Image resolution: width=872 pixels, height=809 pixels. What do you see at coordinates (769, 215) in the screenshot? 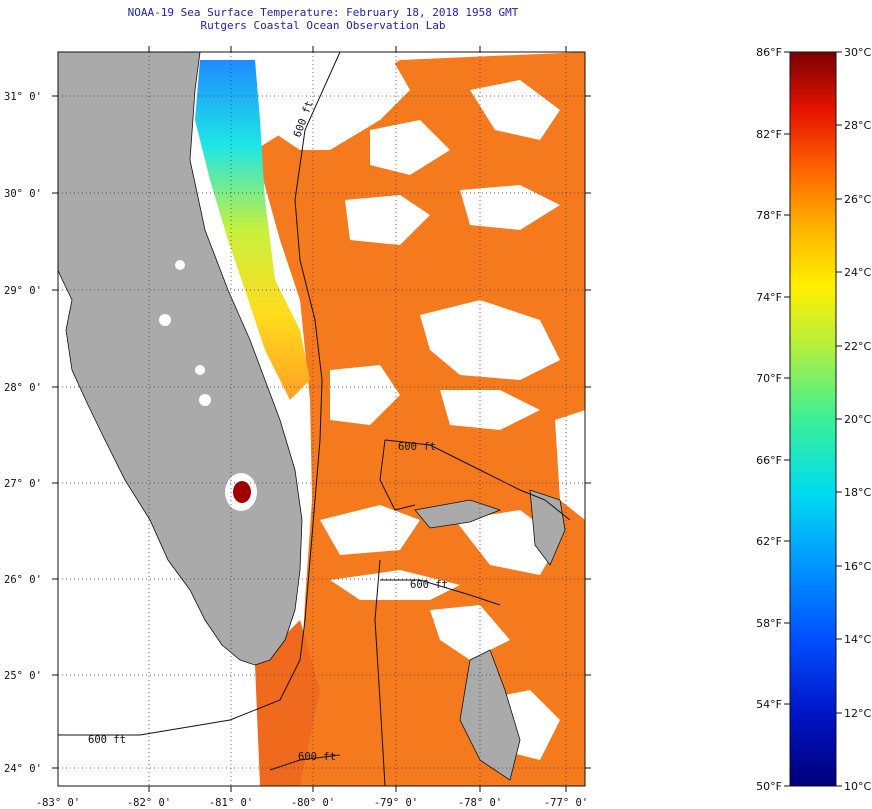
I see `fahrenheit-label: 78°F` at bounding box center [769, 215].